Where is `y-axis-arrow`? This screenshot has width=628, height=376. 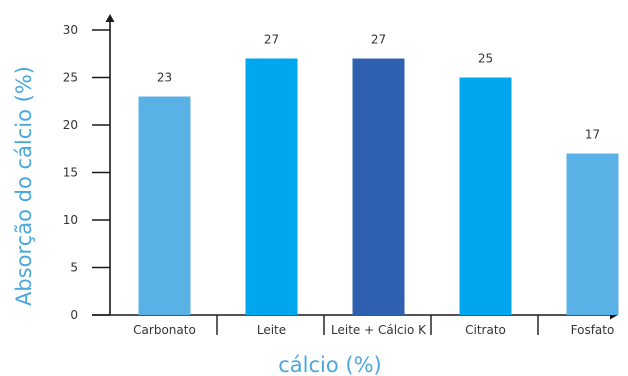
y-axis-arrow is located at coordinates (110, 18).